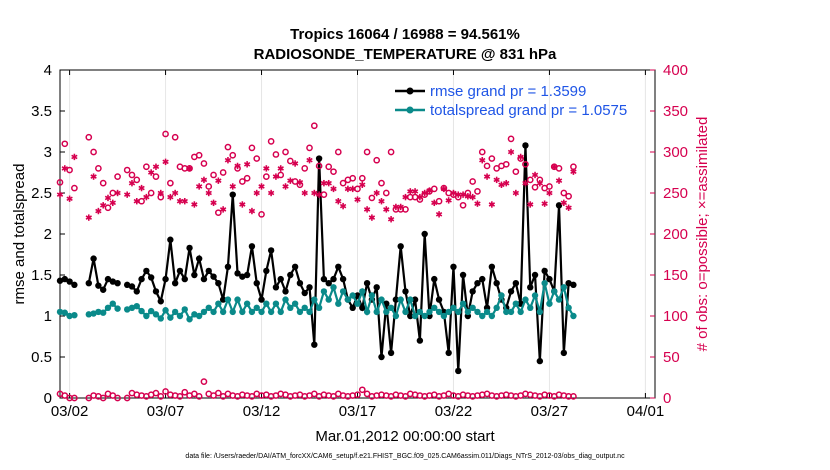  I want to click on x-tick-label: 03/02, so click(70, 411).